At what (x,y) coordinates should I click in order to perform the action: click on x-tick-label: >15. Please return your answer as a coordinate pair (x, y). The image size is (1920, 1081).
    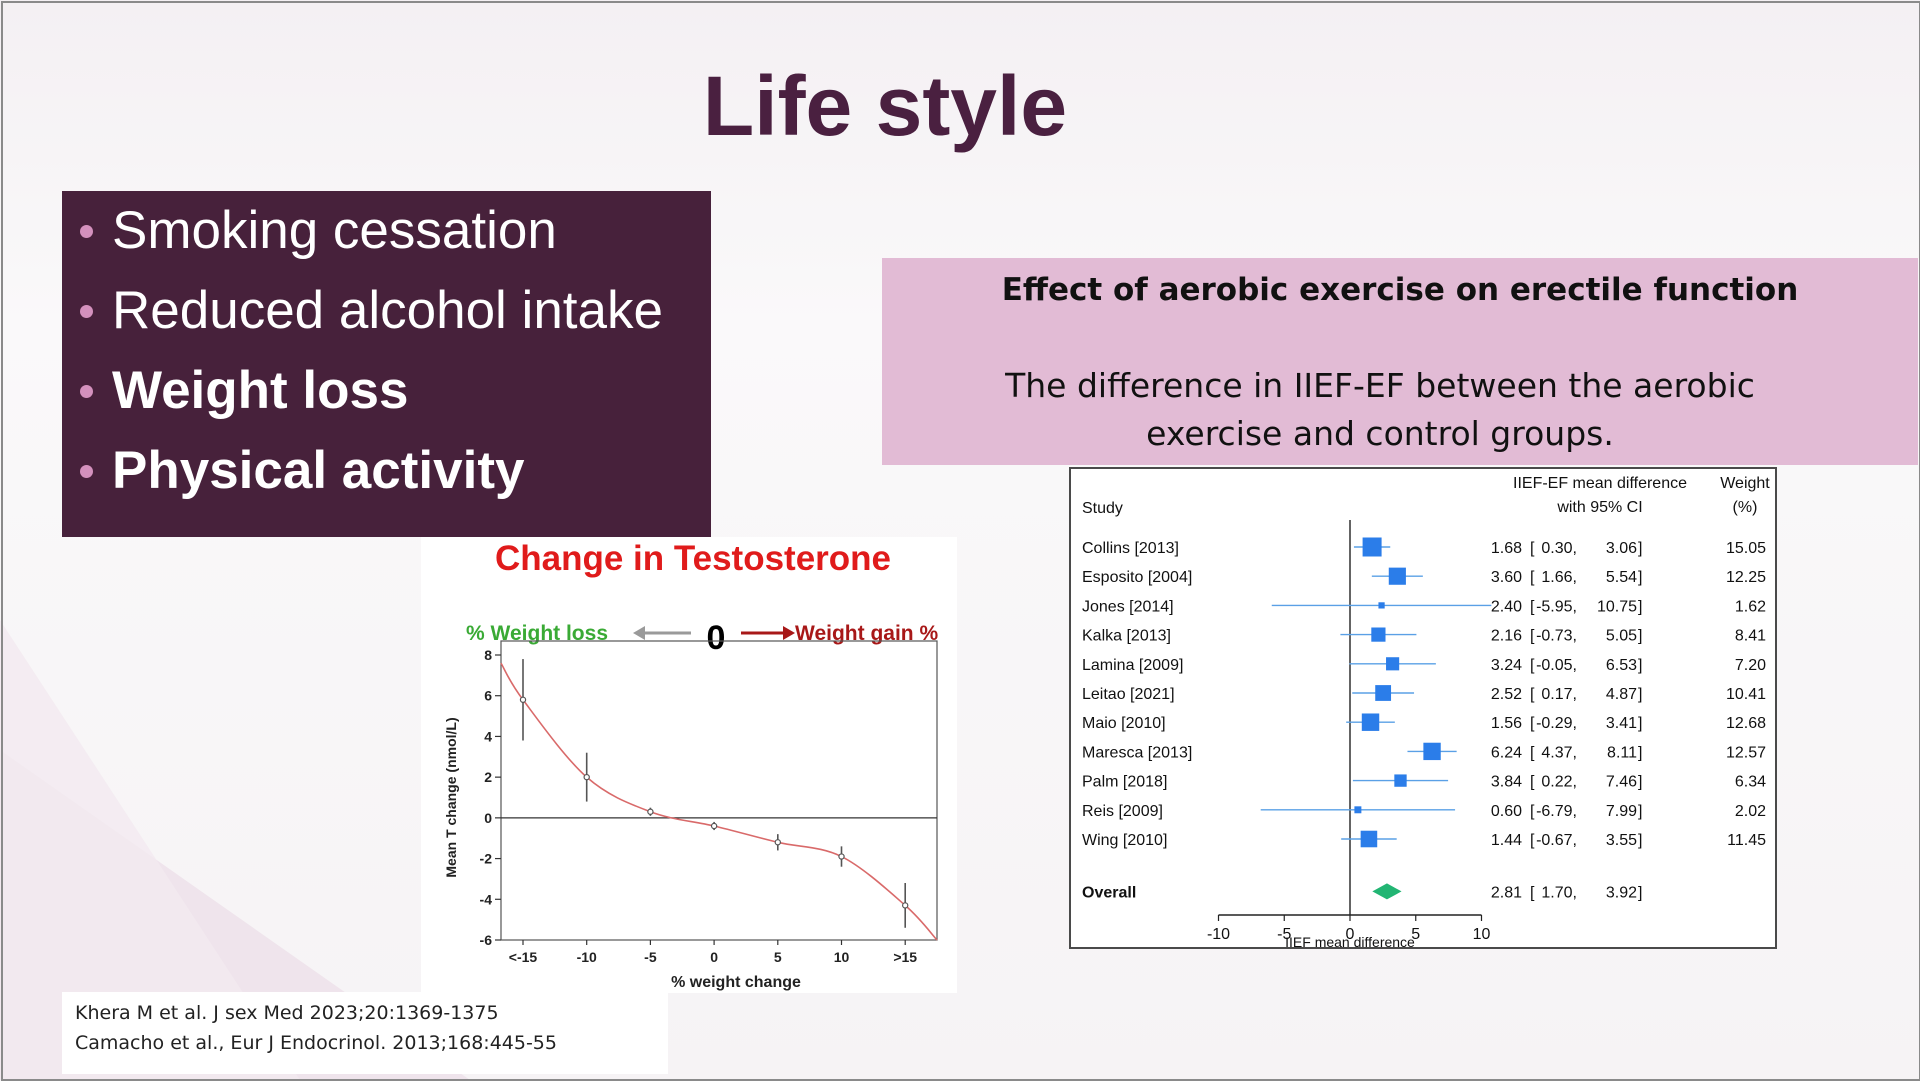
    Looking at the image, I should click on (905, 957).